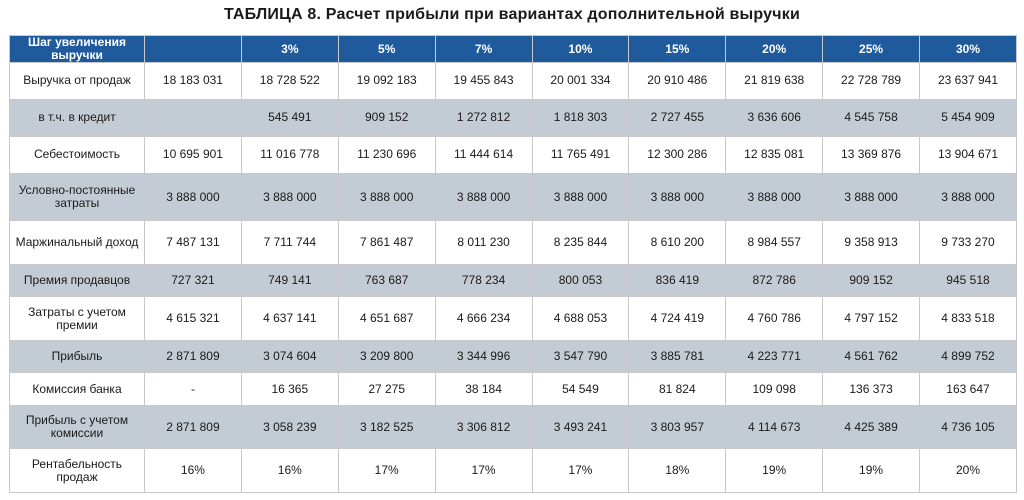 The height and width of the screenshot is (500, 1024). What do you see at coordinates (871, 318) in the screenshot?
I see `table-cell: 4 797 152` at bounding box center [871, 318].